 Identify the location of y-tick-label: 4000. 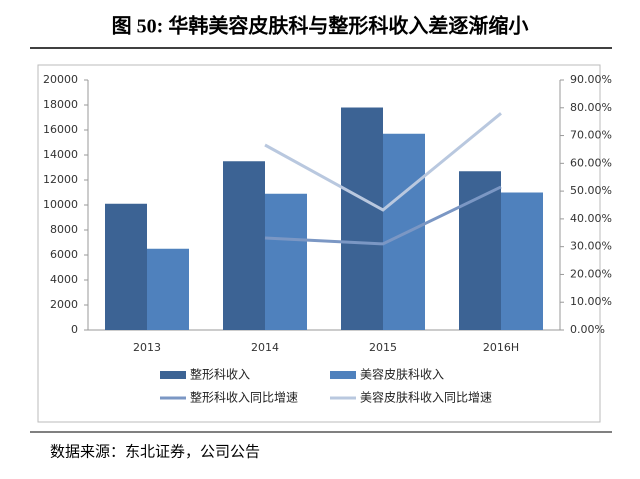
(64, 279).